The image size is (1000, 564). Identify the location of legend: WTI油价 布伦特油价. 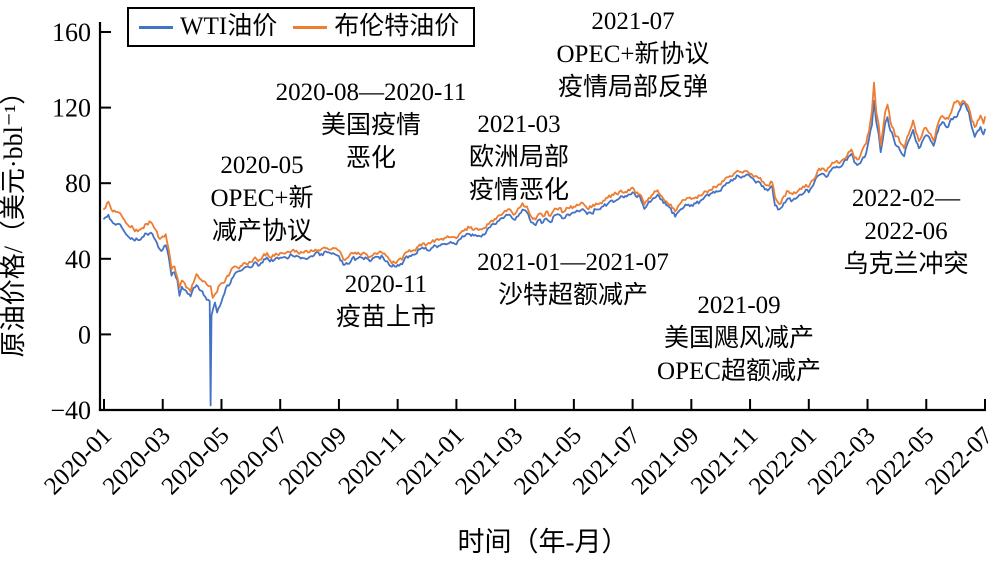
(301, 27).